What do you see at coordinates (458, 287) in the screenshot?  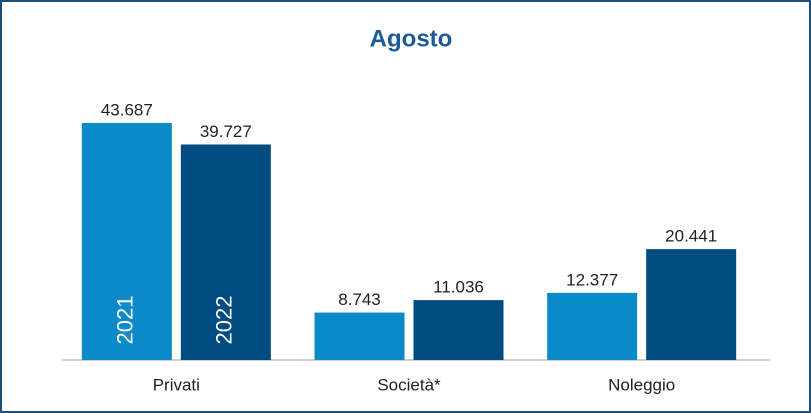 I see `data-label: 11.036` at bounding box center [458, 287].